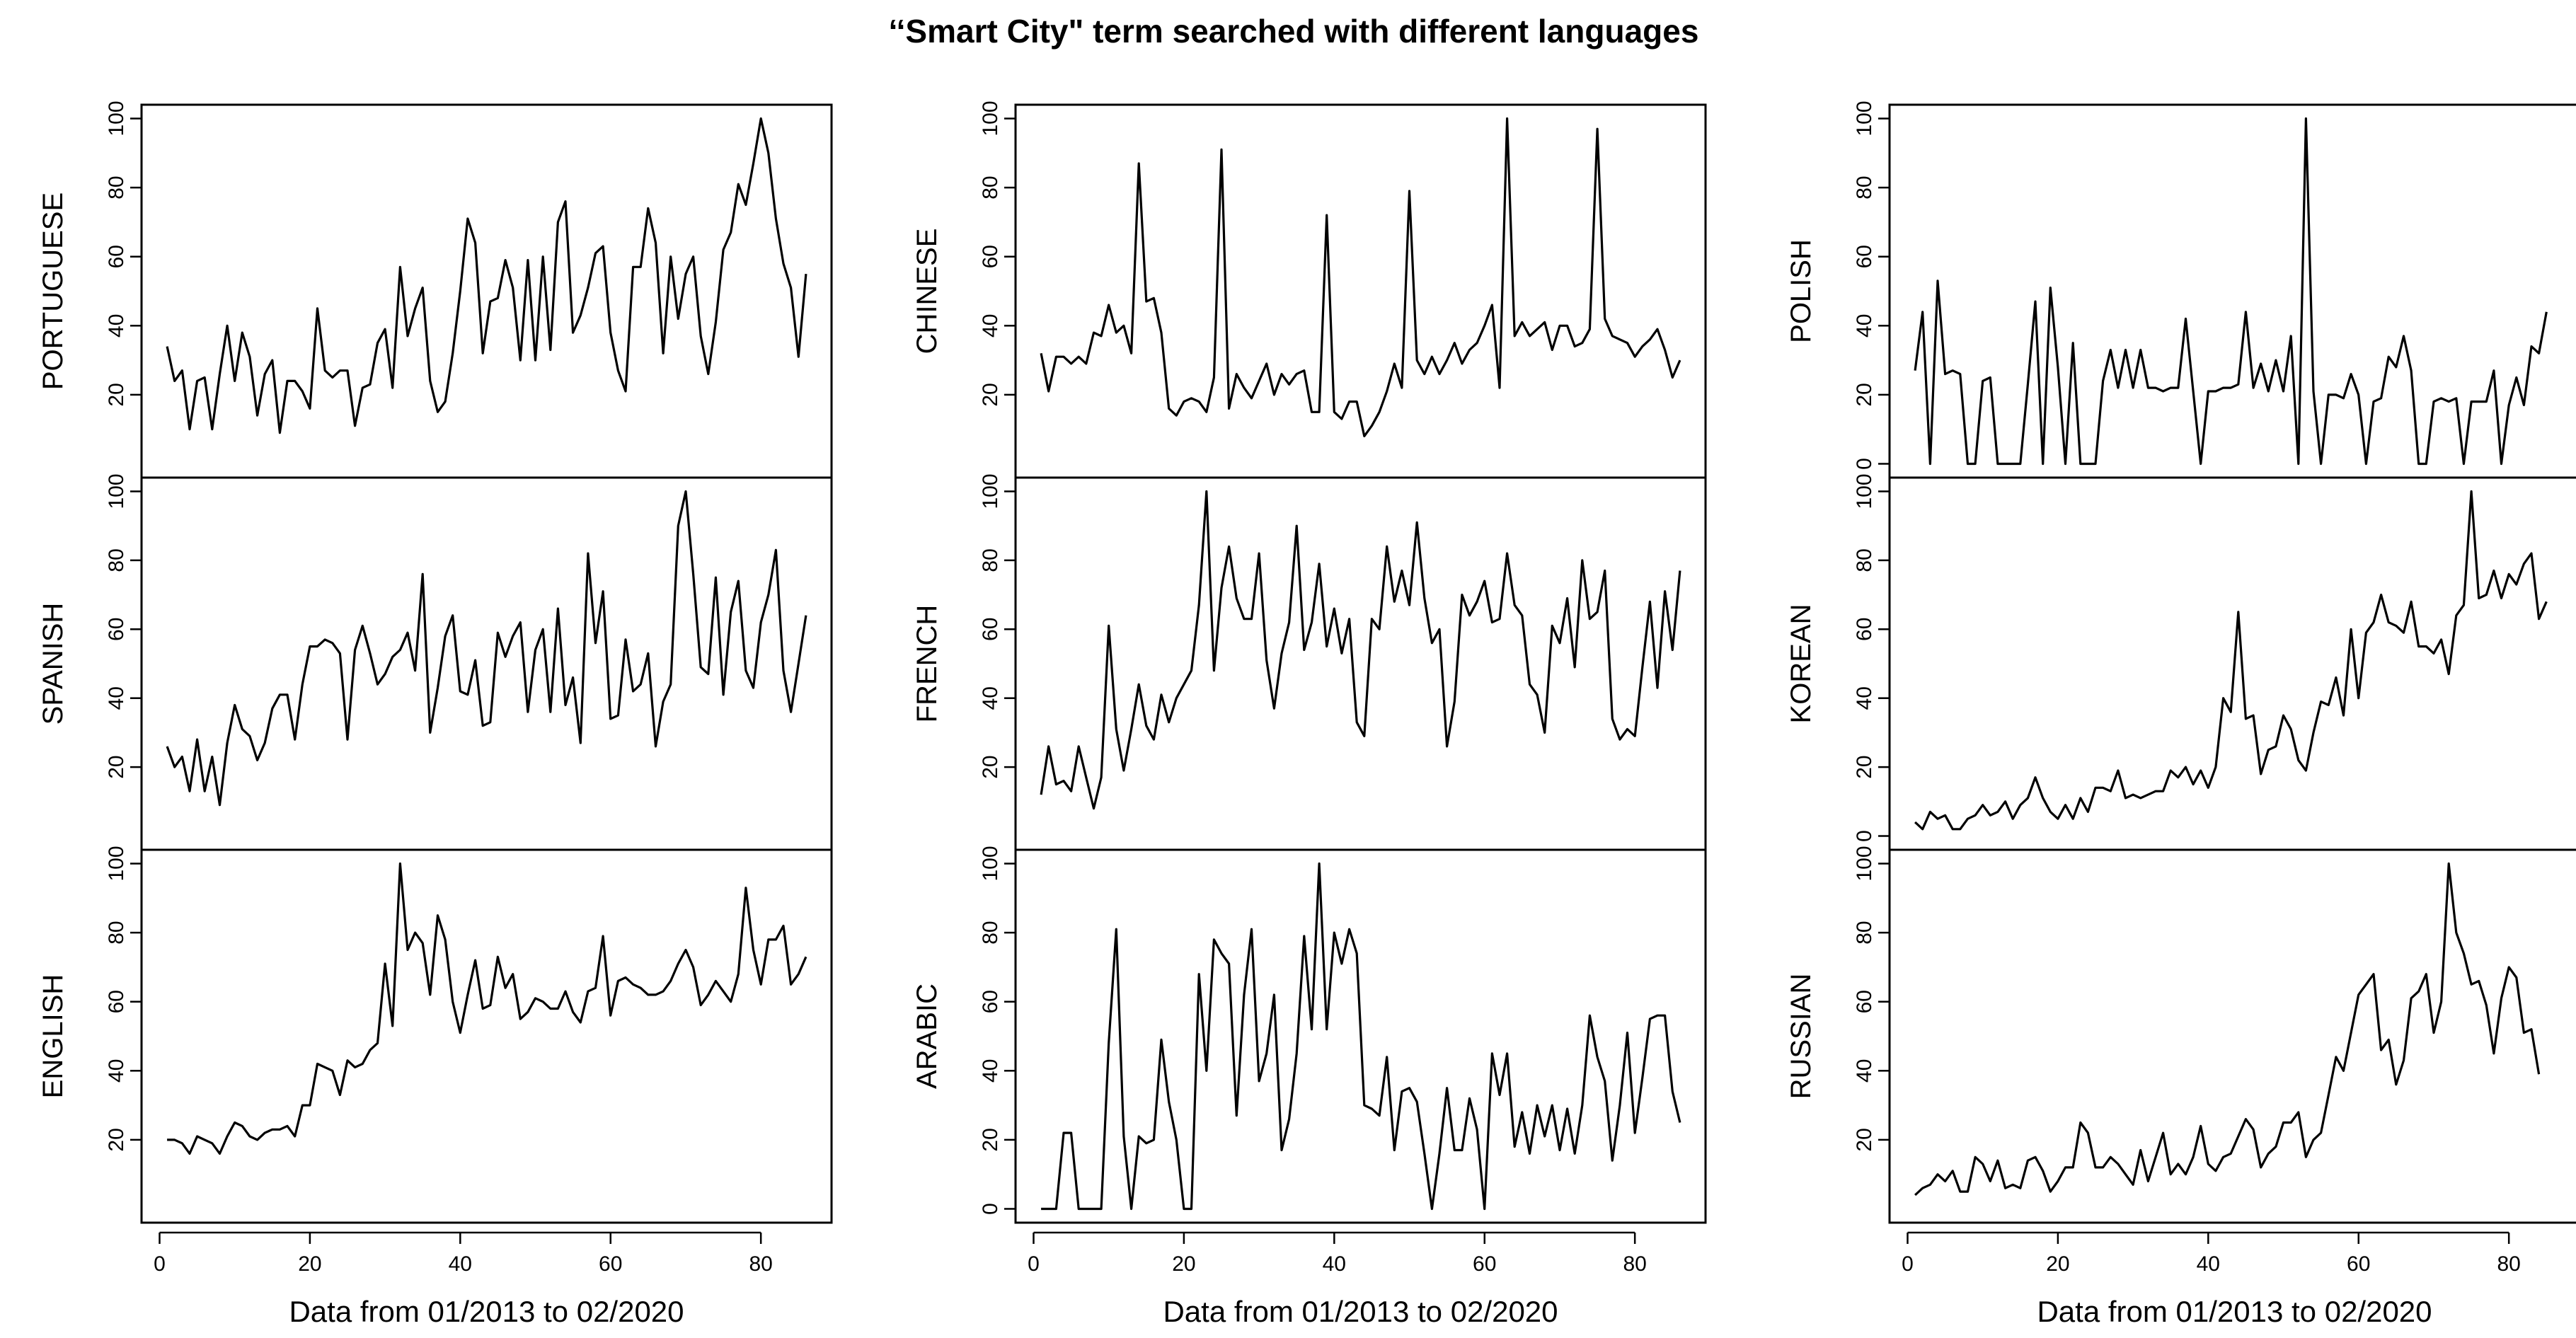  What do you see at coordinates (1801, 664) in the screenshot?
I see `y-axis-label: KOREAN` at bounding box center [1801, 664].